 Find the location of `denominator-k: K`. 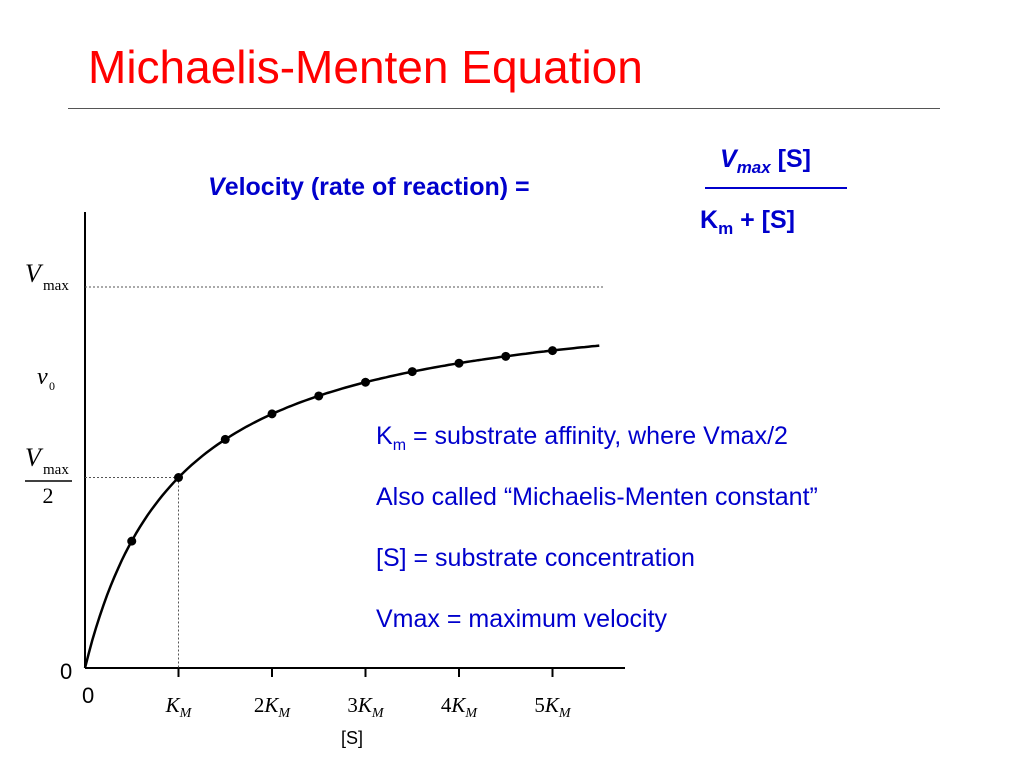

denominator-k: K is located at coordinates (709, 220).